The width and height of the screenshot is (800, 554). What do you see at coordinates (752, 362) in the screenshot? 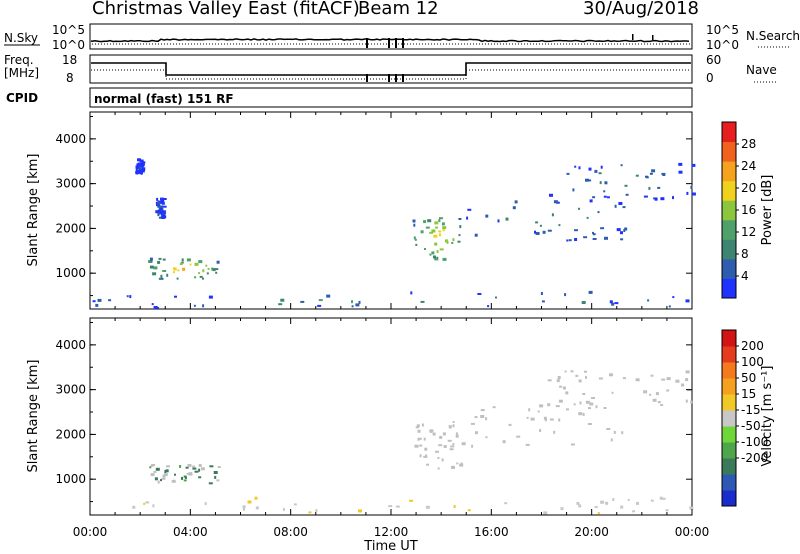
I see `colorbar-tick-label-1: 100` at bounding box center [752, 362].